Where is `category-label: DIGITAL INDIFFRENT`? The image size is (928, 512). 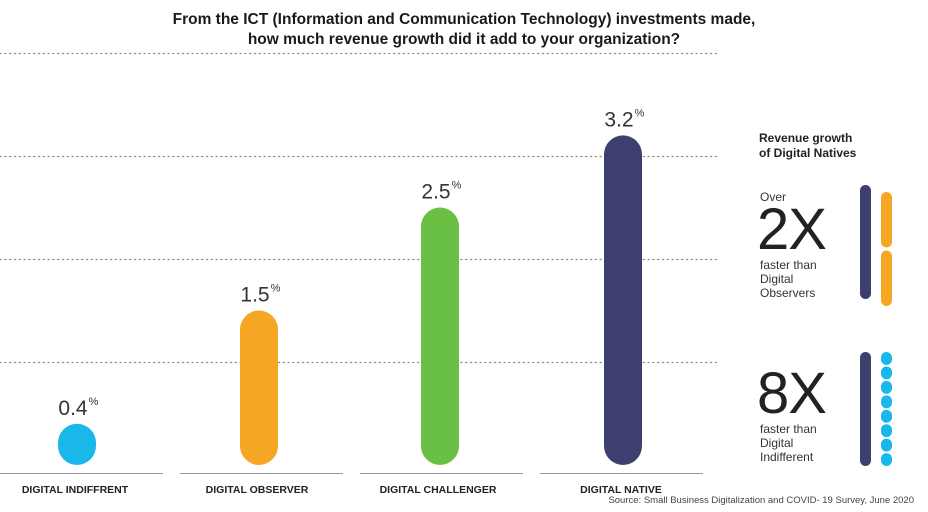 category-label: DIGITAL INDIFFRENT is located at coordinates (75, 490).